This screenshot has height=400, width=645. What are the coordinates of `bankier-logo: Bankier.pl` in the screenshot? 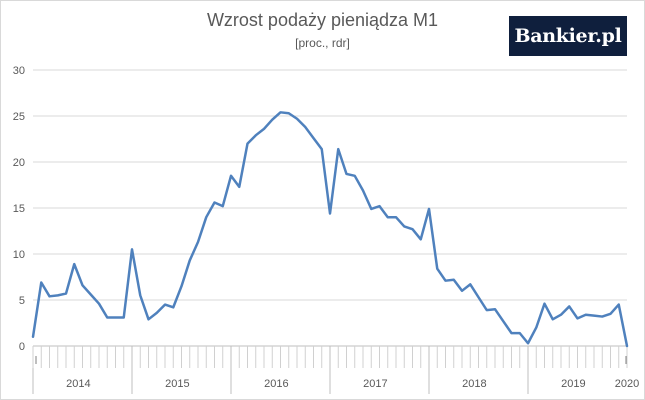 It's located at (568, 36).